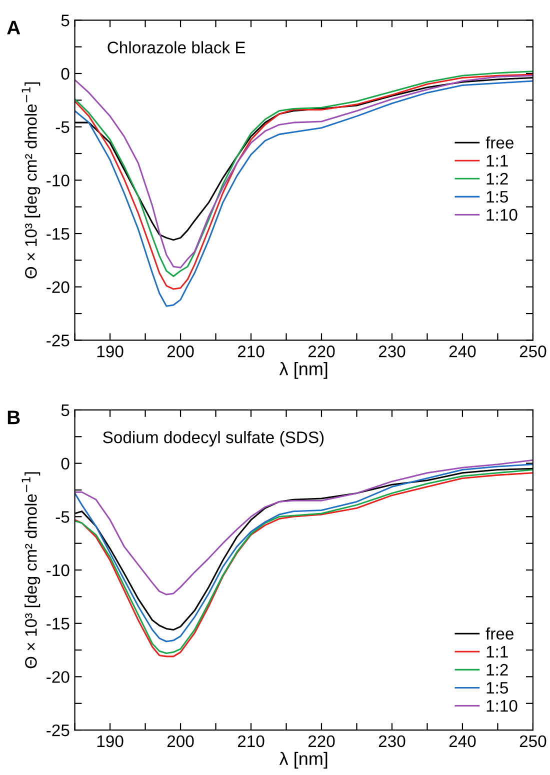  What do you see at coordinates (213, 439) in the screenshot?
I see `annotation: Sodium dodecyl sulfate (SDS)` at bounding box center [213, 439].